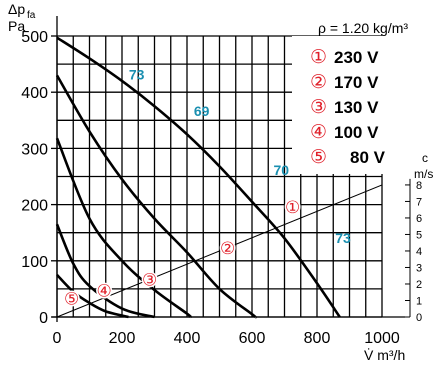 The height and width of the screenshot is (371, 445). What do you see at coordinates (16, 9) in the screenshot?
I see `y-axis-unit-delta-p: Δp` at bounding box center [16, 9].